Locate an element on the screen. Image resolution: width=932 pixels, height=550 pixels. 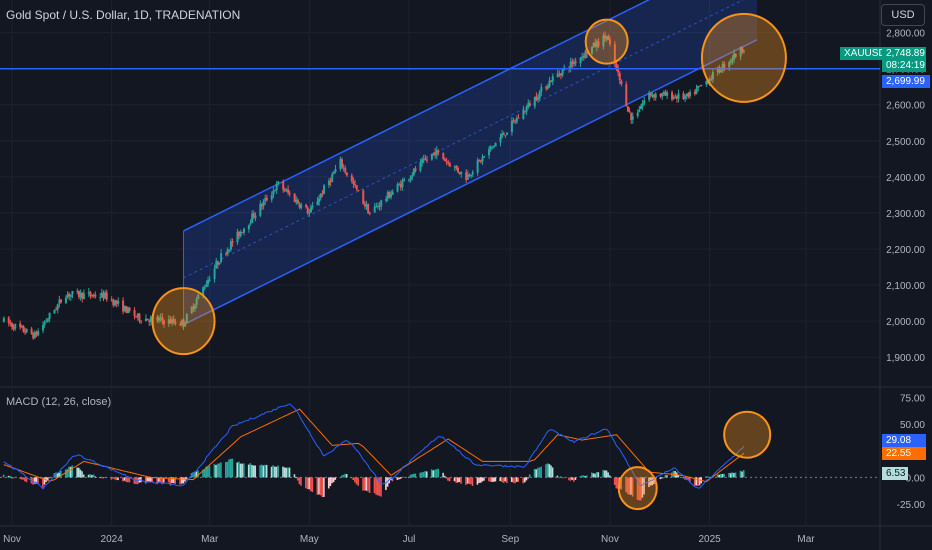
macd-tick-label: 75.00 is located at coordinates (912, 398).